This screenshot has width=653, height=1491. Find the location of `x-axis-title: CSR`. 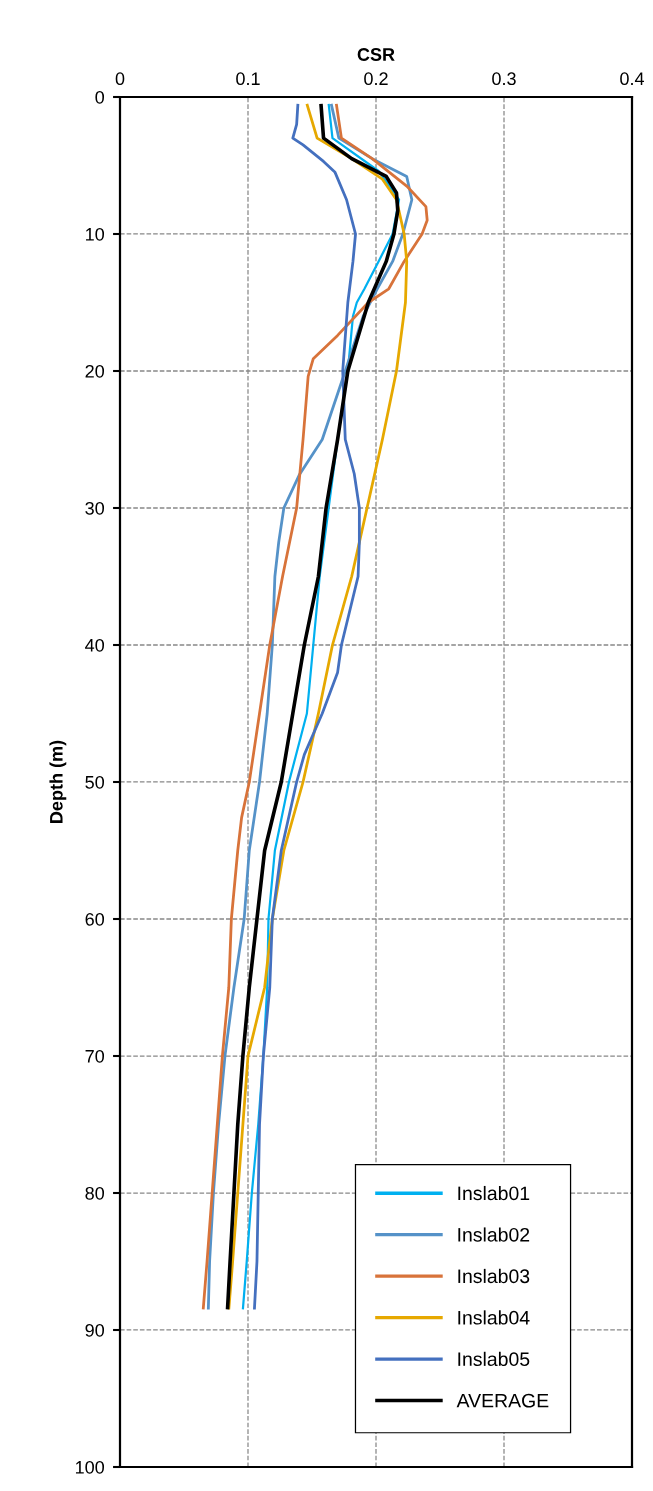

x-axis-title: CSR is located at coordinates (376, 54).